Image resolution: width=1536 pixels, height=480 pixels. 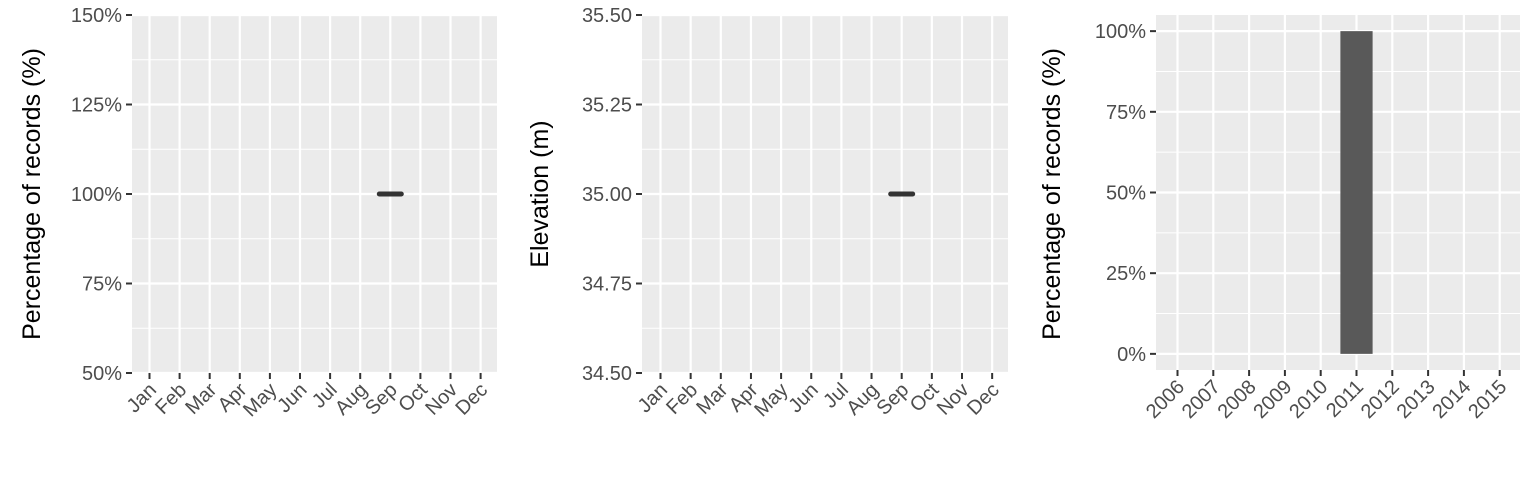 I want to click on x-tick-label: 2014, so click(x=1451, y=399).